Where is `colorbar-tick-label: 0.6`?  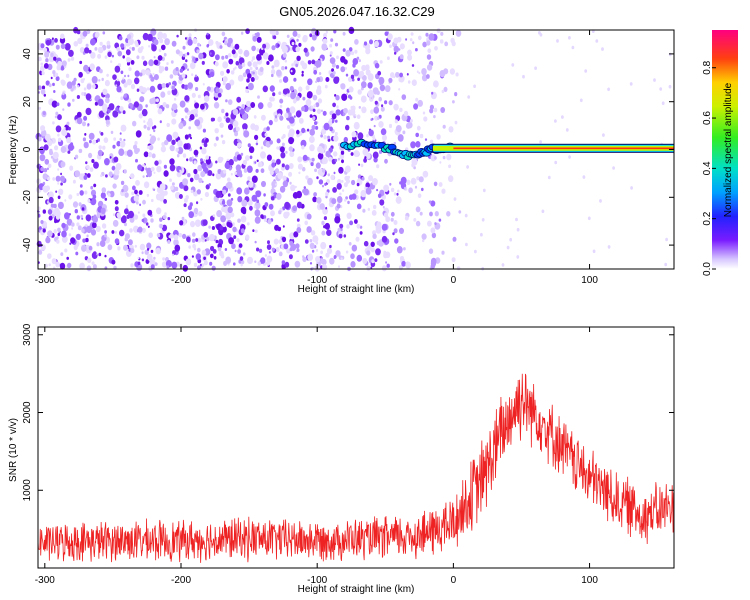
colorbar-tick-label: 0.6 is located at coordinates (707, 118).